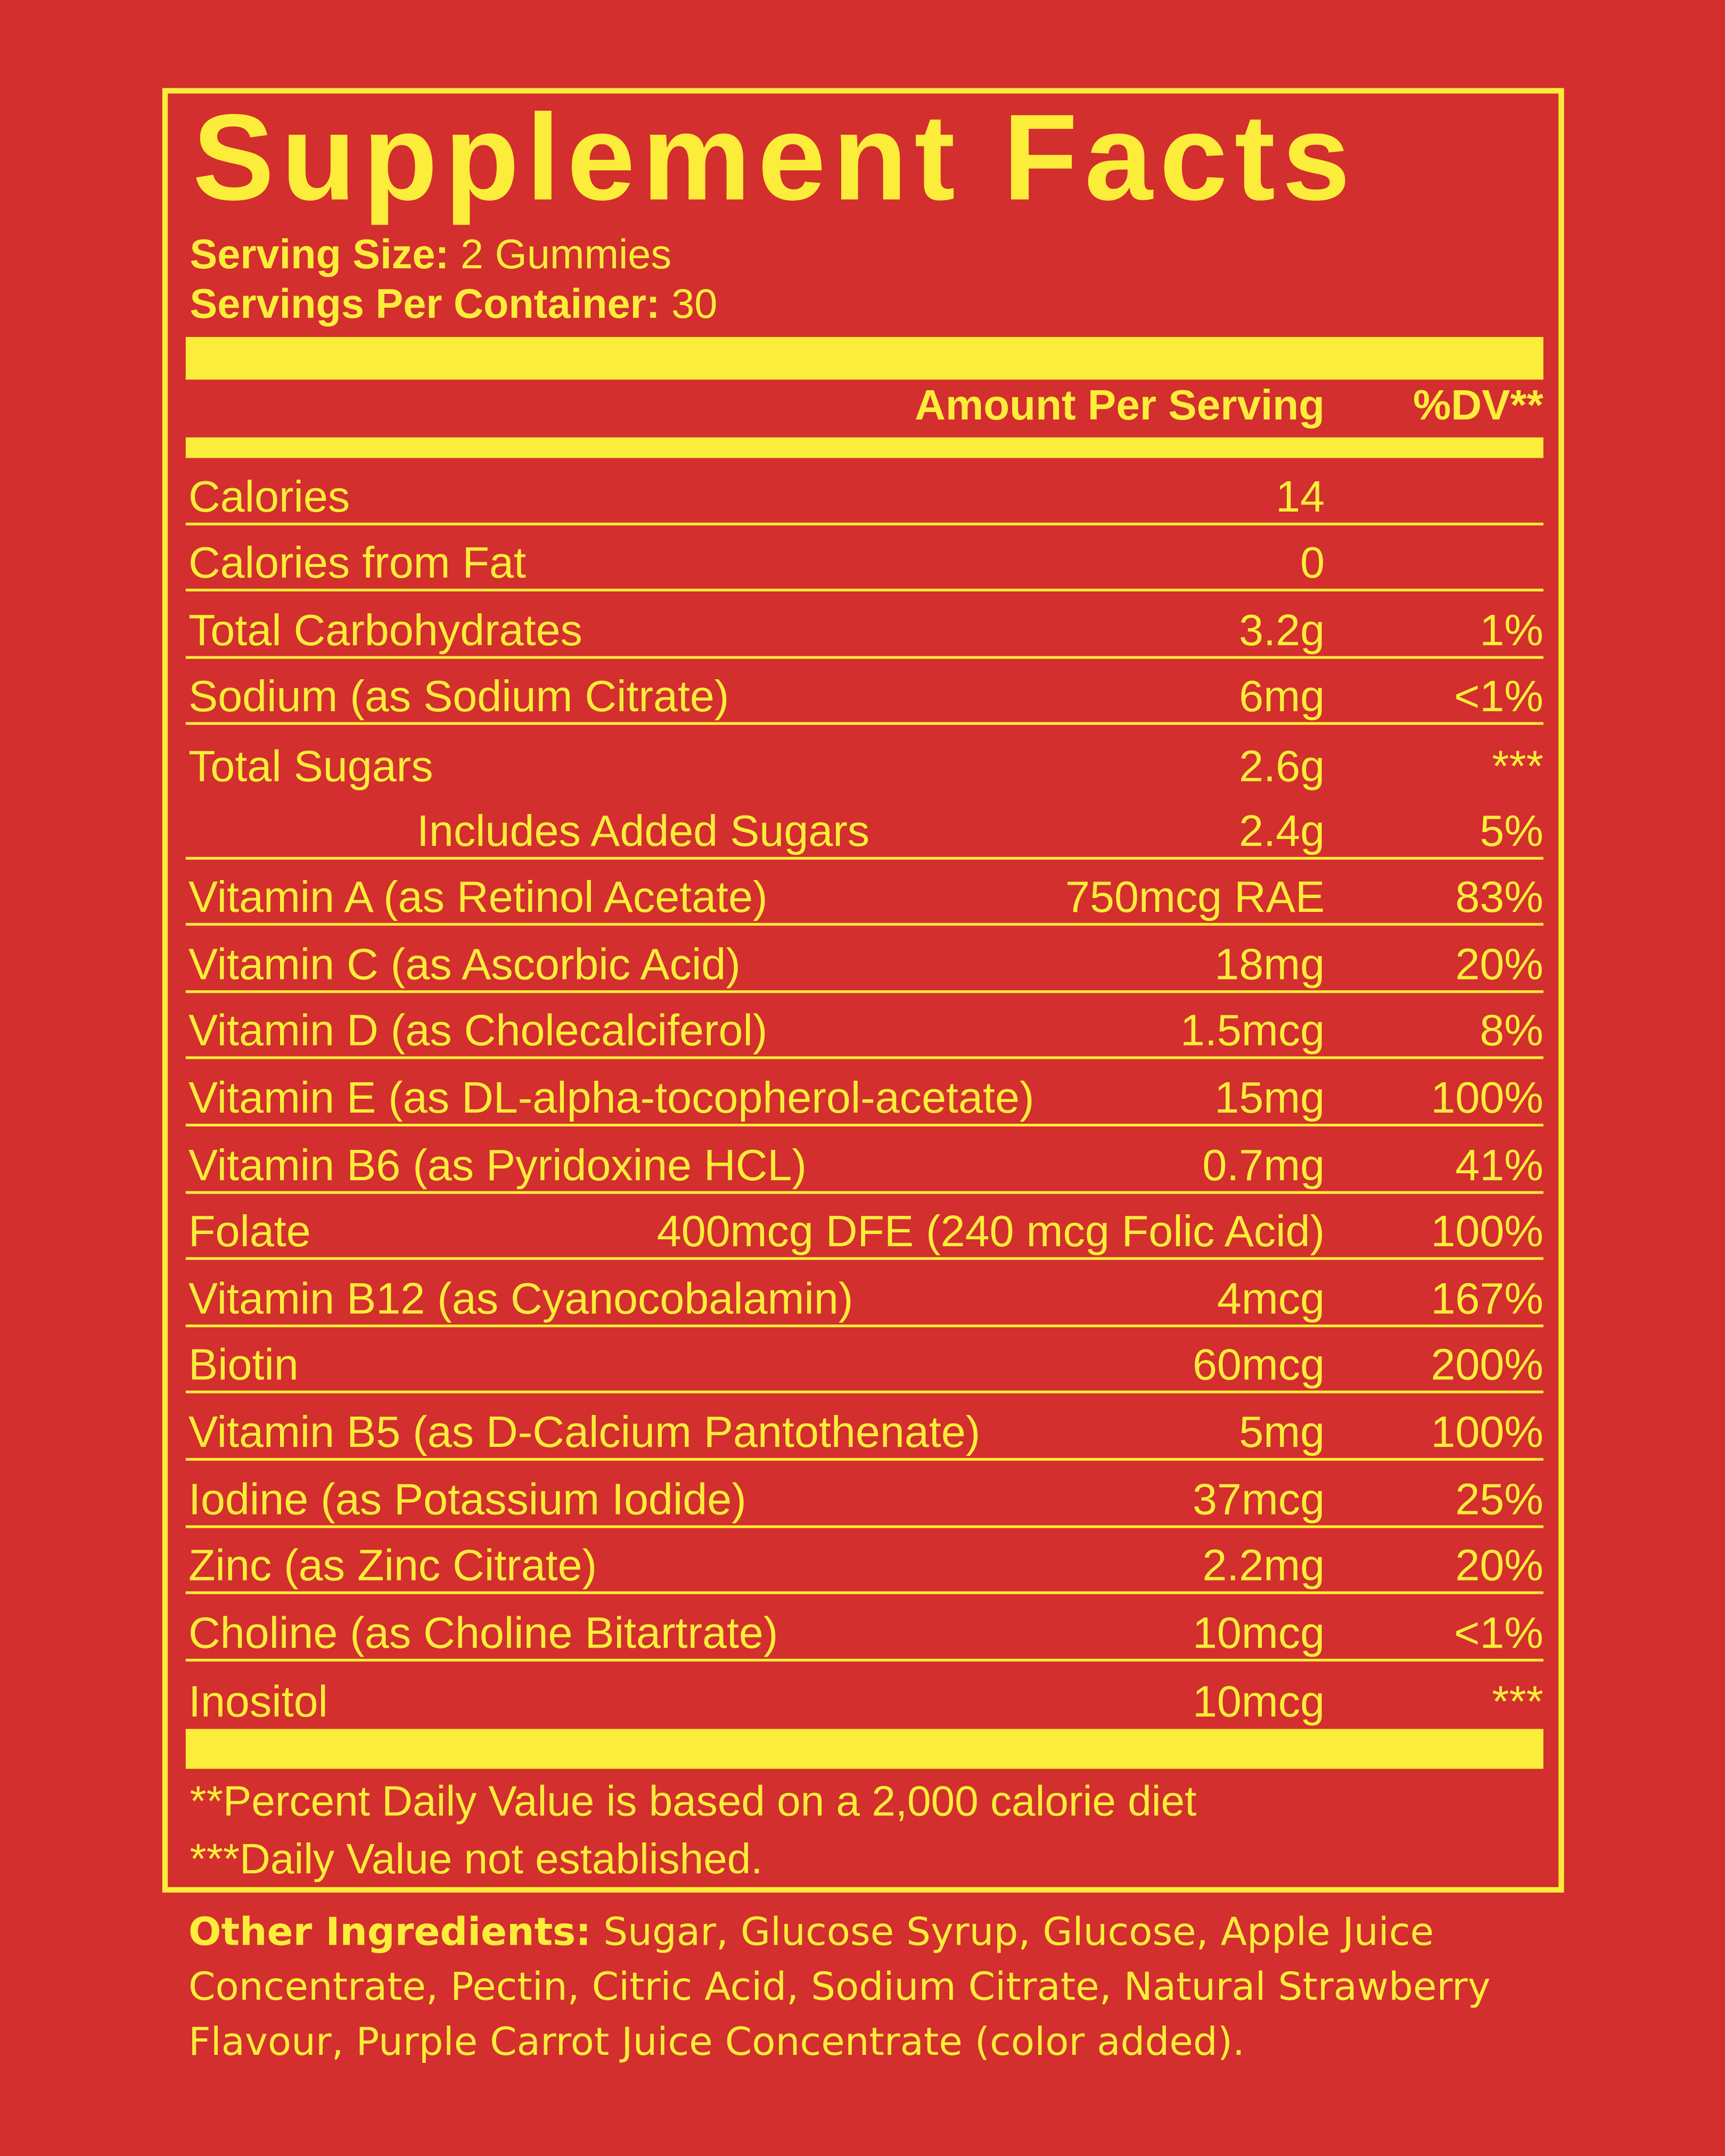  I want to click on nutrient-name: Inositol, so click(258, 1702).